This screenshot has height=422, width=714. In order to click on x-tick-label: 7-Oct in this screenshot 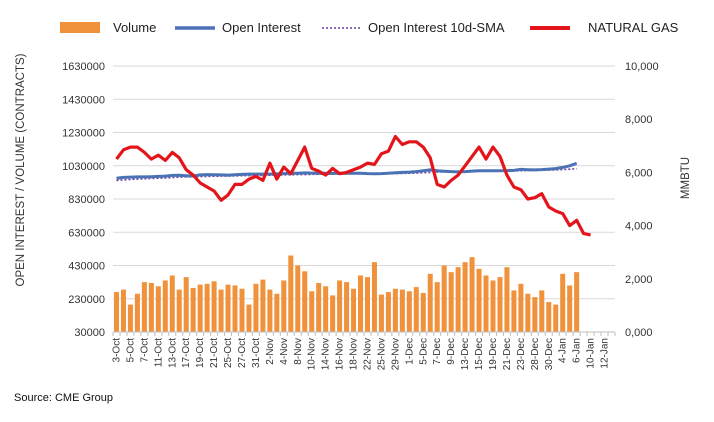, I will do `click(144, 350)`.